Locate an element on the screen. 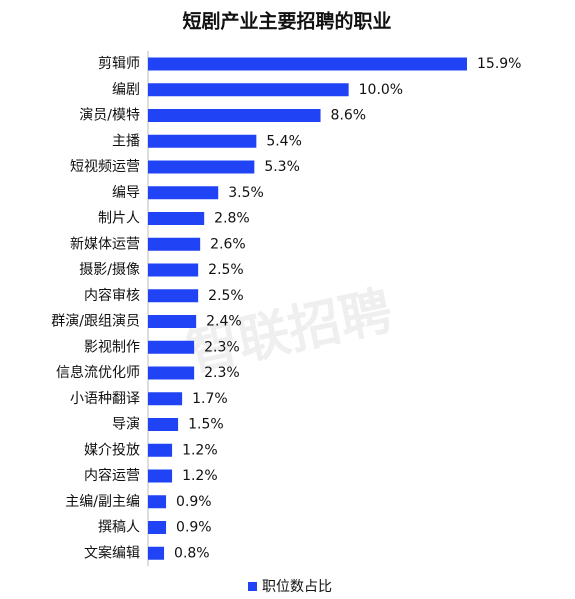  value-label: 2.6% is located at coordinates (228, 244).